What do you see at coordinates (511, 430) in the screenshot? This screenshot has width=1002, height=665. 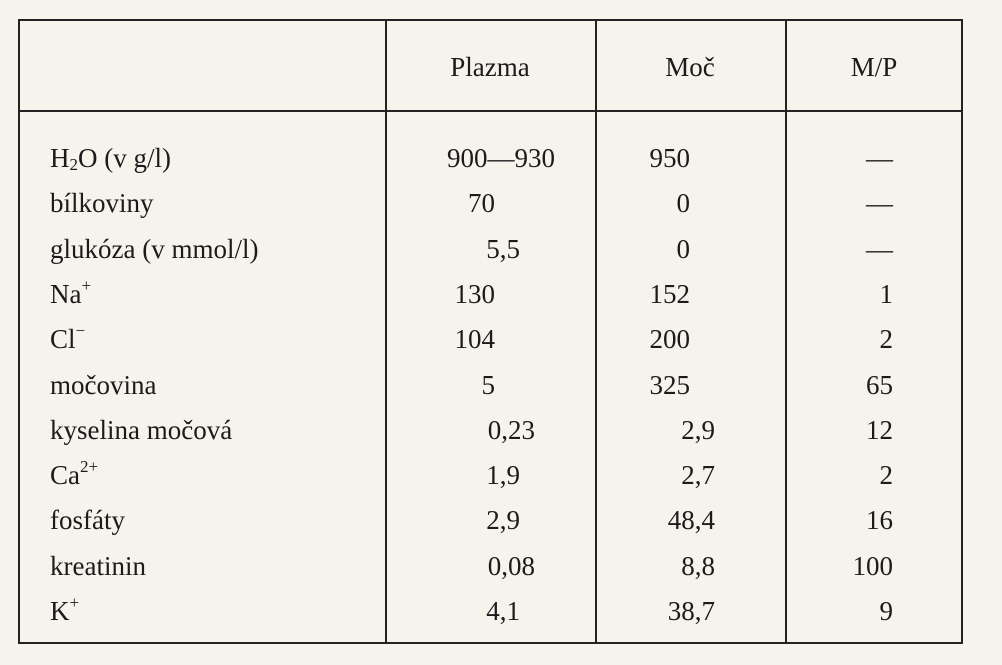 I see `plazma-value: 0,23` at bounding box center [511, 430].